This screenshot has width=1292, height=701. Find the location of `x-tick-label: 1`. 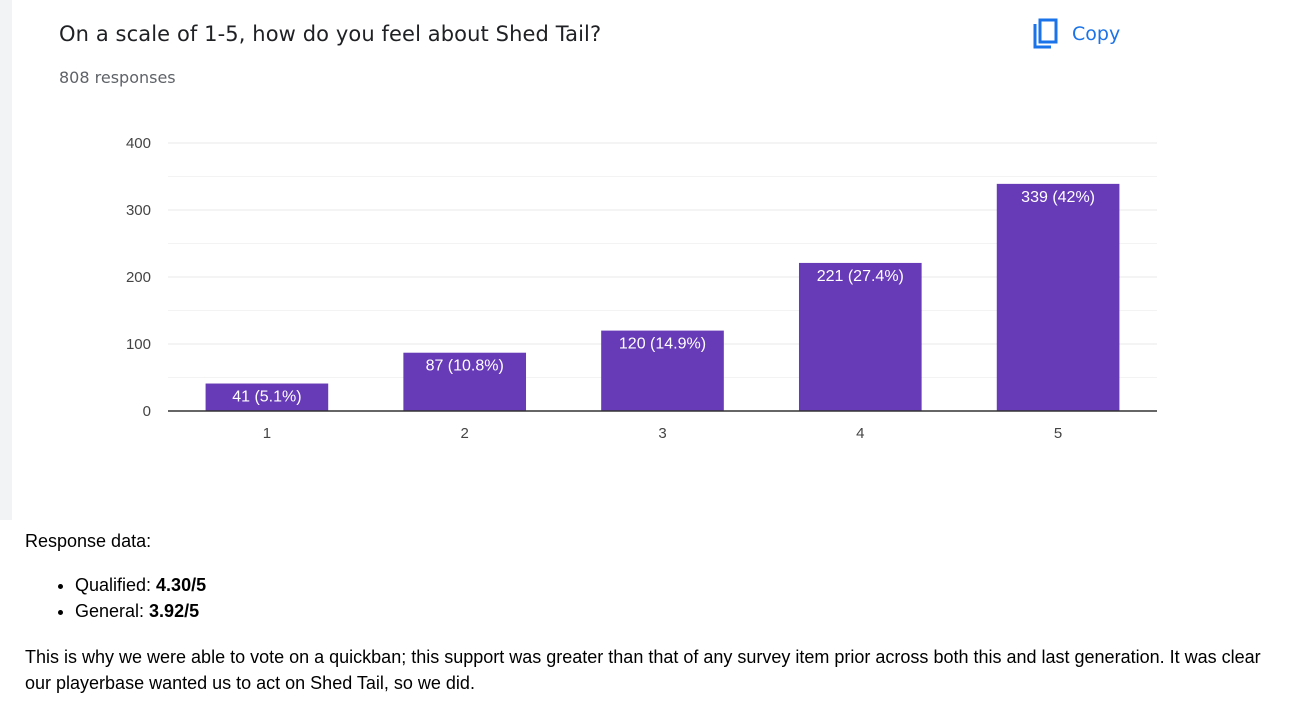

x-tick-label: 1 is located at coordinates (267, 433).